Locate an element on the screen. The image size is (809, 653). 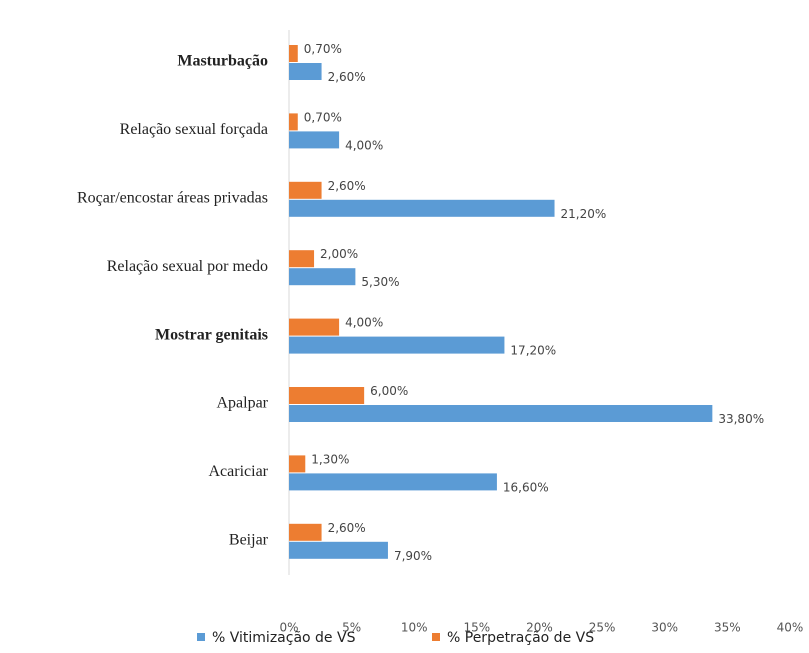
value-label: 2,00% is located at coordinates (339, 254).